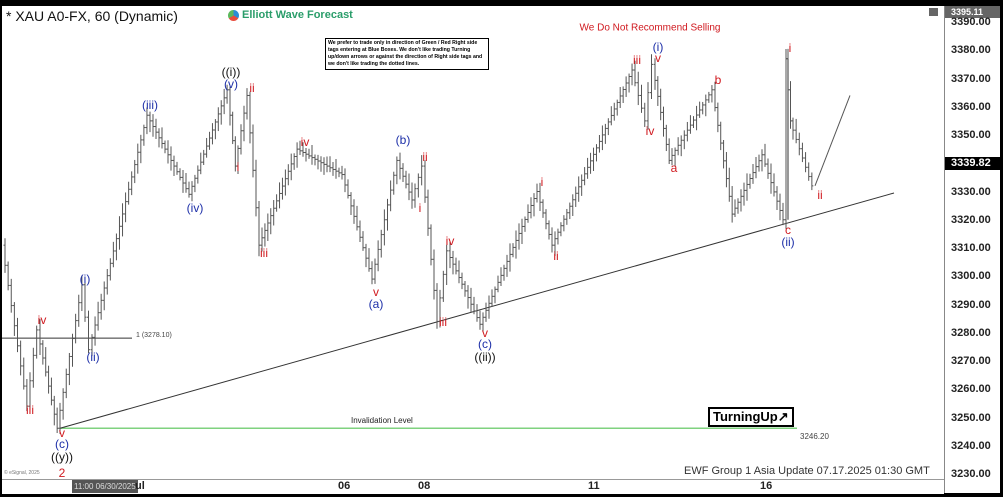  Describe the element at coordinates (971, 78) in the screenshot. I see `price-tick: 3370.00` at that location.